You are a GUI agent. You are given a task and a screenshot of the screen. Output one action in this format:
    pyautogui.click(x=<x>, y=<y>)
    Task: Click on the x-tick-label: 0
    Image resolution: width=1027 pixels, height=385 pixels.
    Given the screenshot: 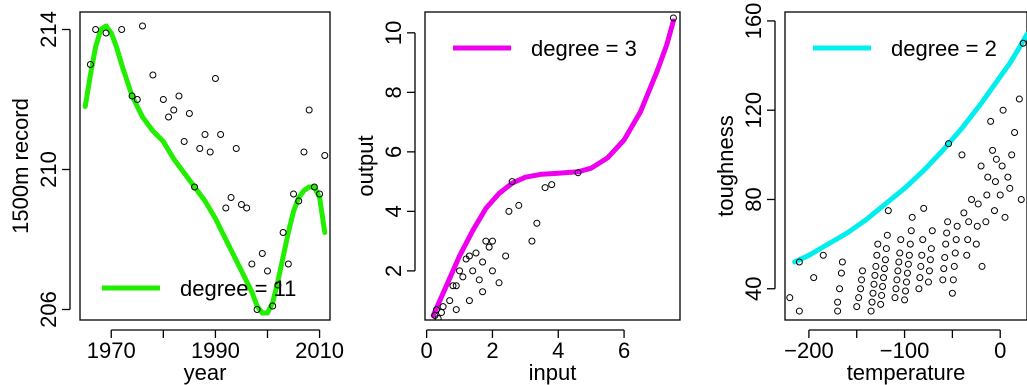 What is the action you would take?
    pyautogui.click(x=1000, y=350)
    